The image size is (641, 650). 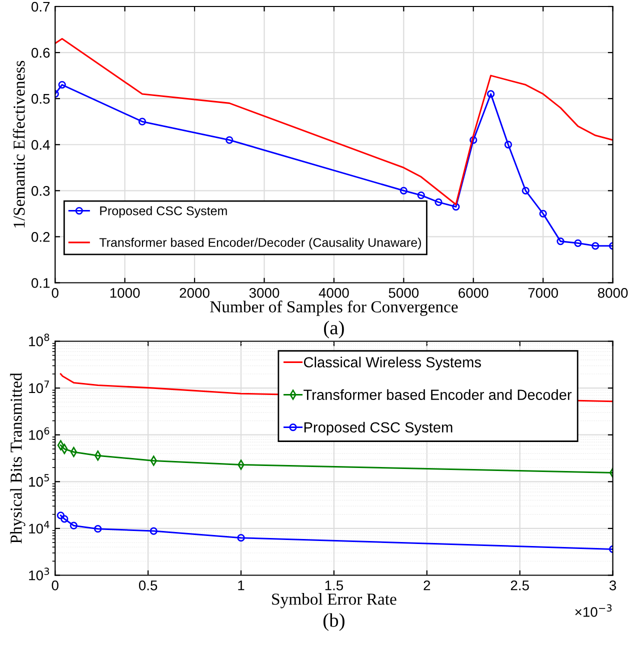 What do you see at coordinates (334, 329) in the screenshot?
I see `text: (a)` at bounding box center [334, 329].